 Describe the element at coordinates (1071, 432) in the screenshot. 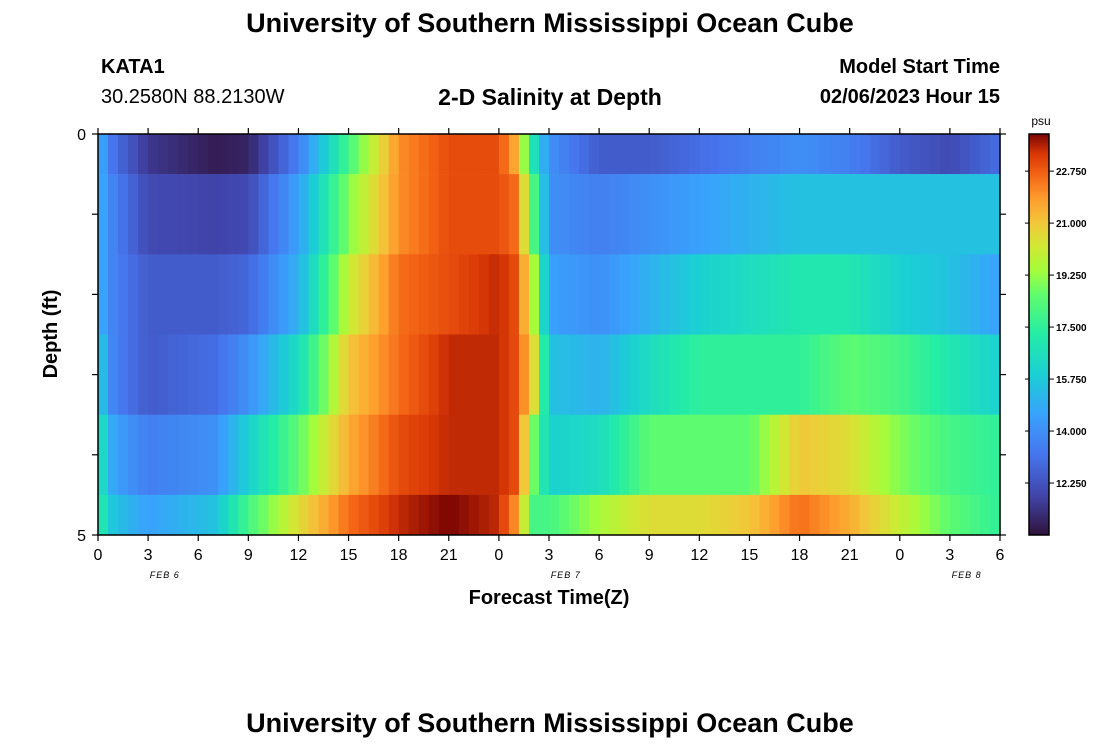

I see `colorbar-tick-label: 14.000` at that location.